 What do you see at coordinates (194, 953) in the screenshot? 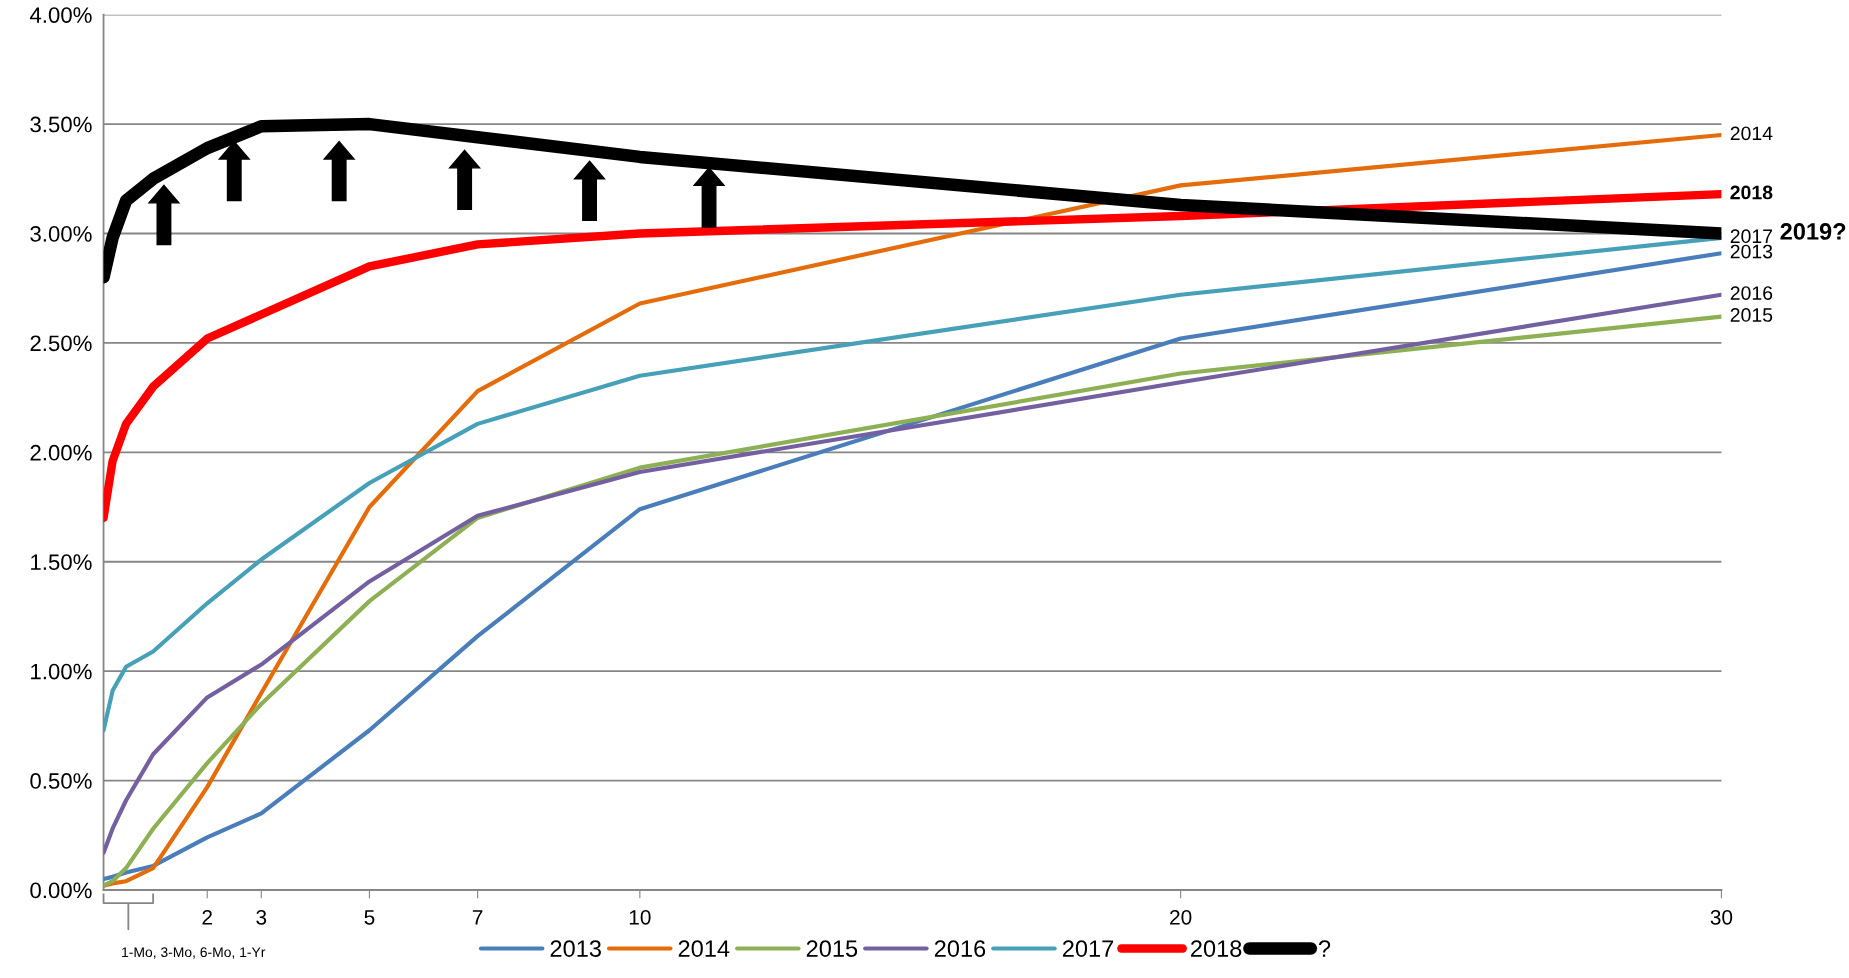
I see `text: 1-Mo, 3-Mo, 6-Mo, 1-Yr` at bounding box center [194, 953].